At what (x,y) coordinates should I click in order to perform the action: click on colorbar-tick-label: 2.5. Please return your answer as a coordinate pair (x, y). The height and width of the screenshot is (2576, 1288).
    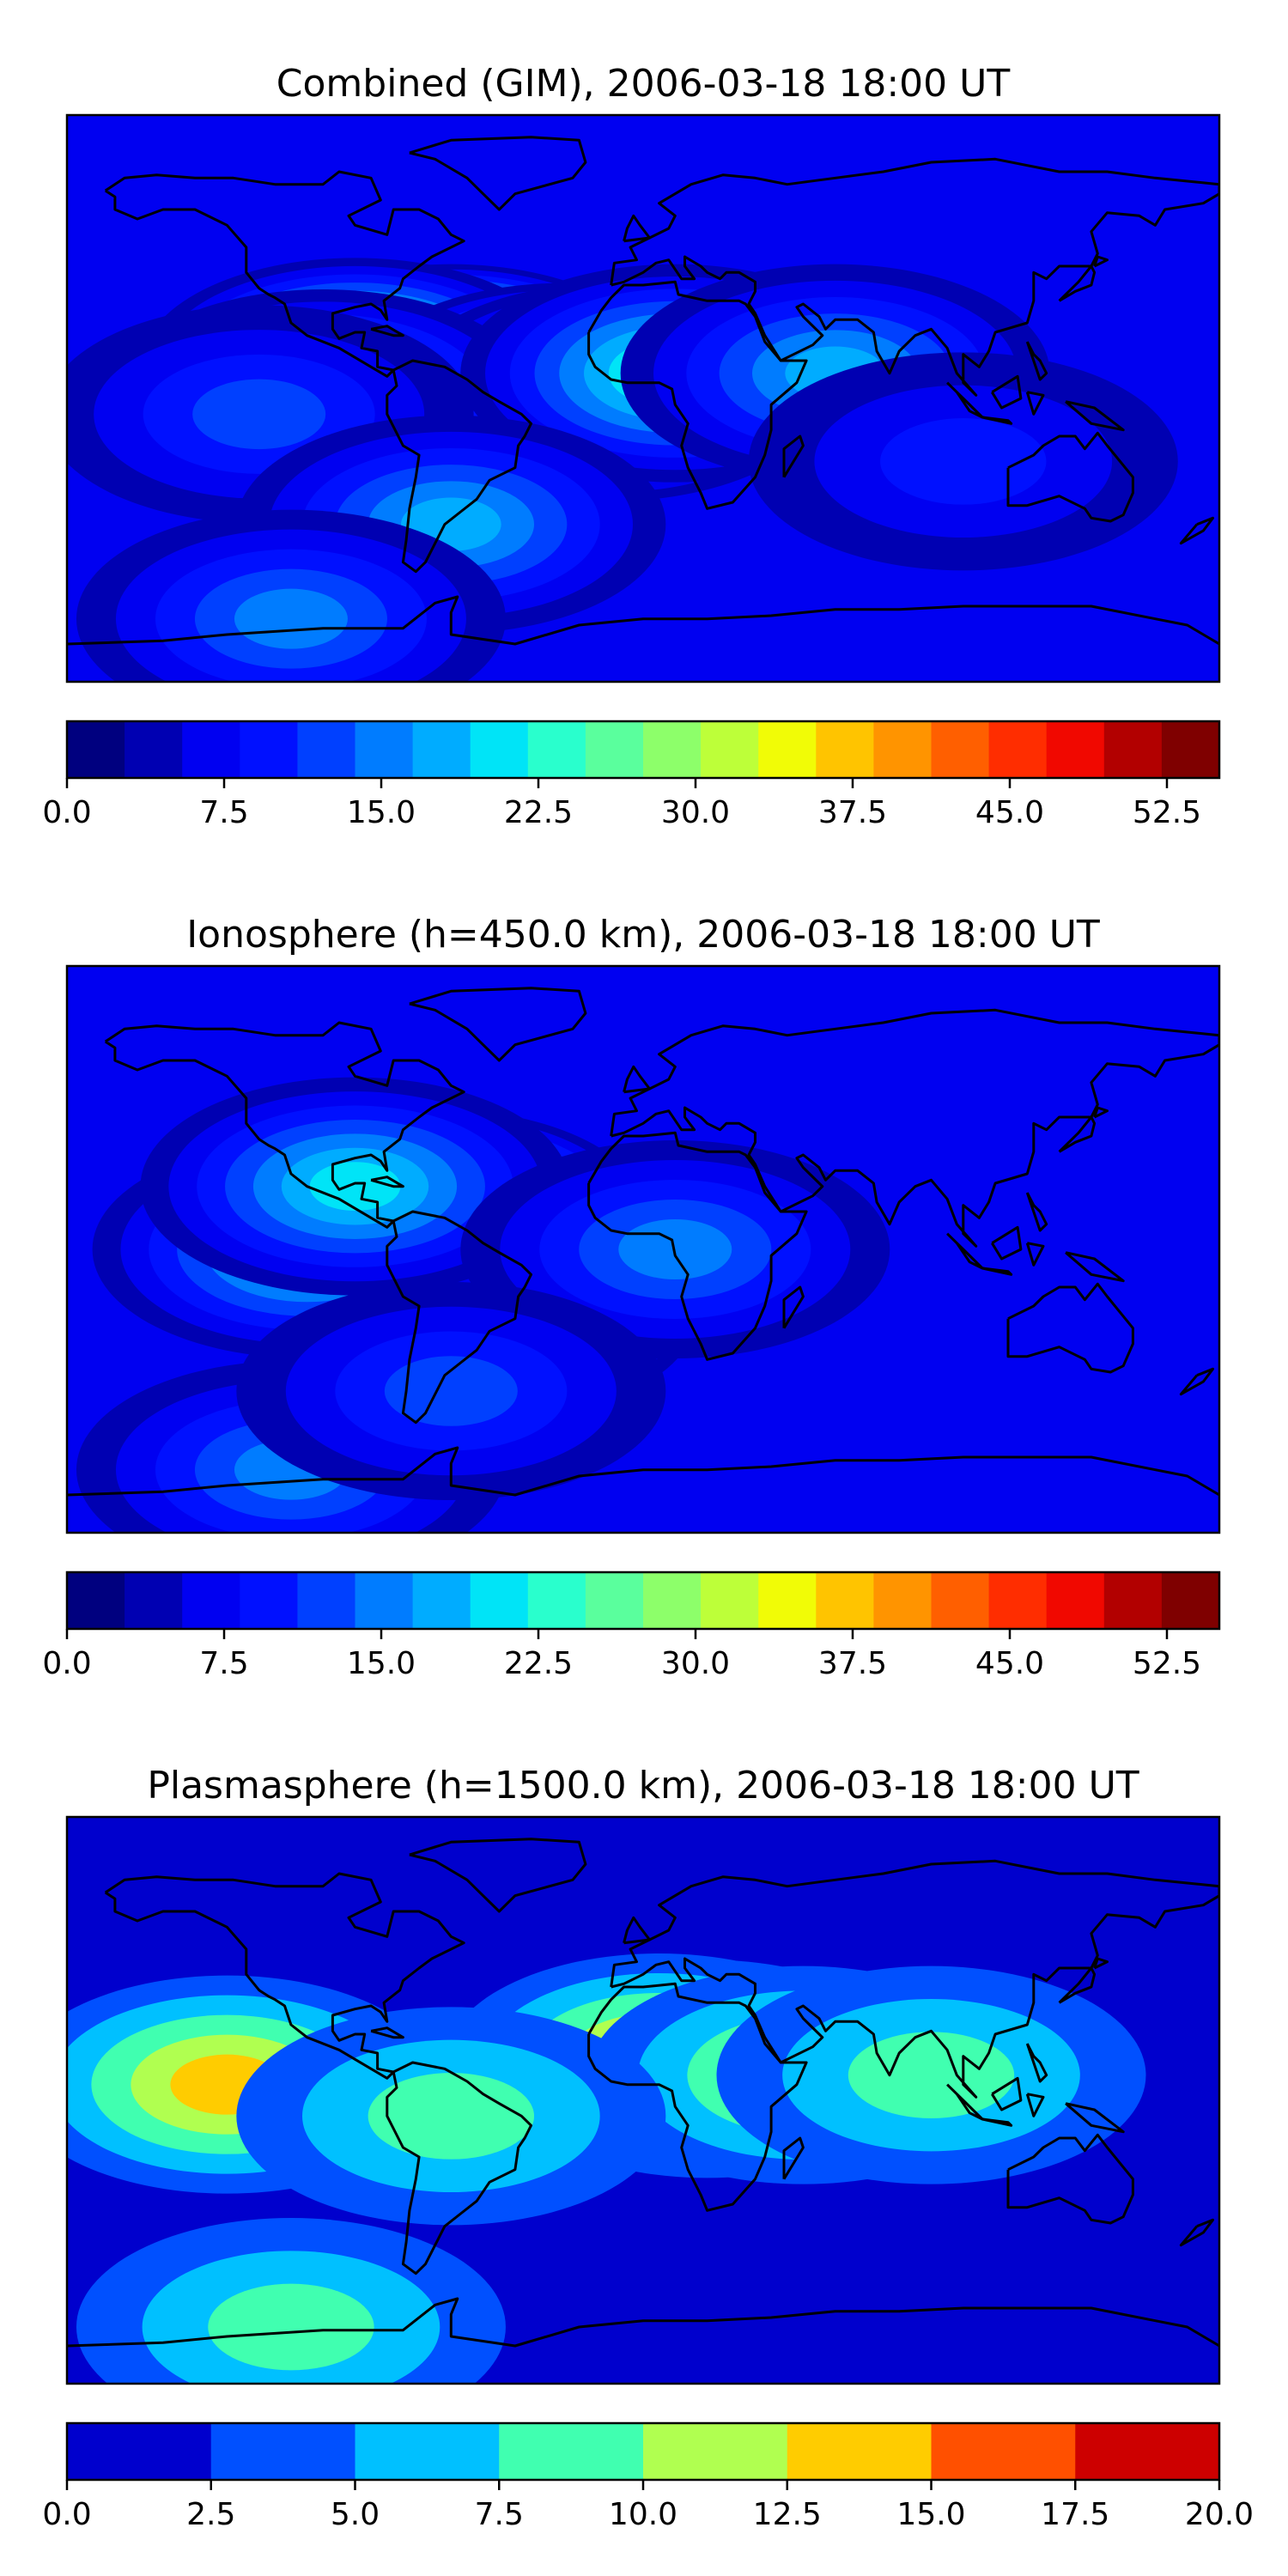
    Looking at the image, I should click on (210, 2514).